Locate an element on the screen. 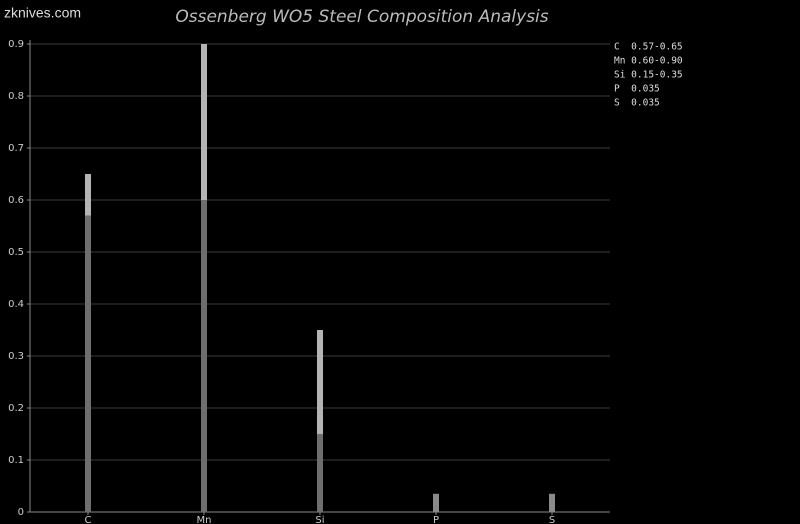 The width and height of the screenshot is (800, 524). y-tick-label: 0.1 is located at coordinates (16, 460).